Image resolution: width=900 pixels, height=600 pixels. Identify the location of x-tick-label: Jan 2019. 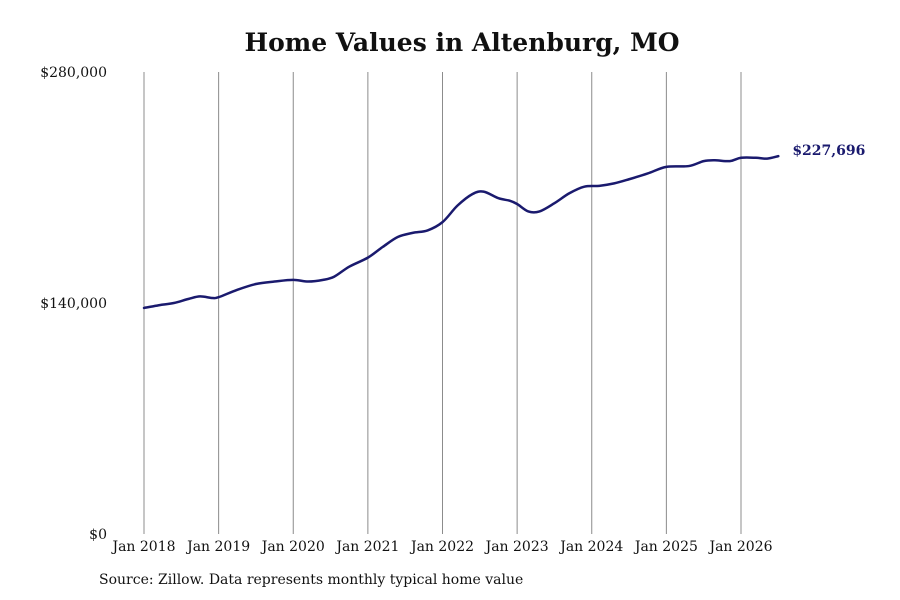
(217, 547).